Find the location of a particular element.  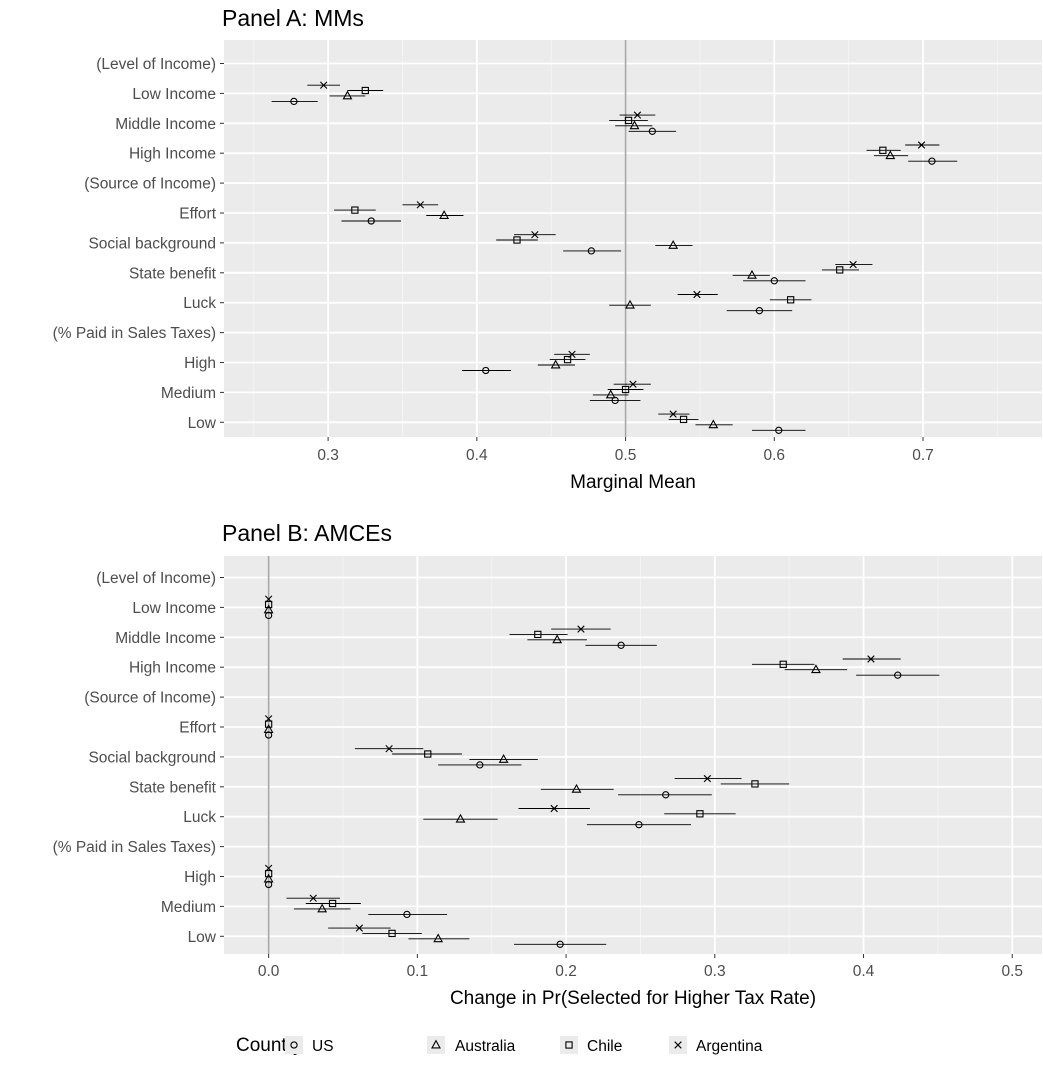

point-us-high-income is located at coordinates (898, 675).